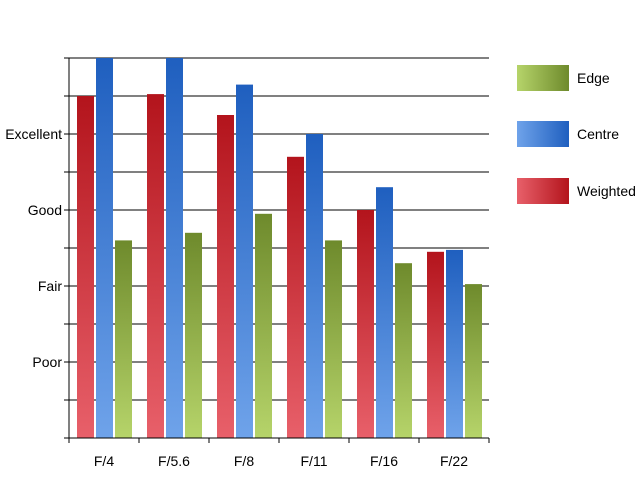 Image resolution: width=640 pixels, height=480 pixels. Describe the element at coordinates (576, 134) in the screenshot. I see `legend: Edge Centre Weighted` at that location.